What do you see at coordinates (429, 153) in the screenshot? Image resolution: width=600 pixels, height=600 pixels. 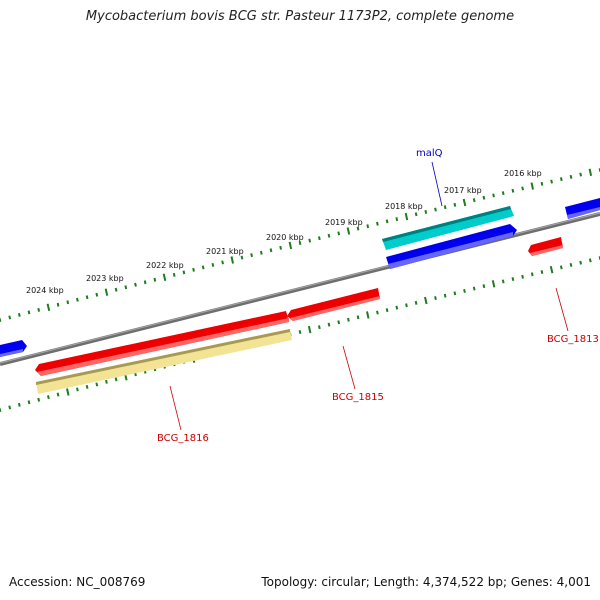 I see `gene-label-malQ: malQ` at bounding box center [429, 153].